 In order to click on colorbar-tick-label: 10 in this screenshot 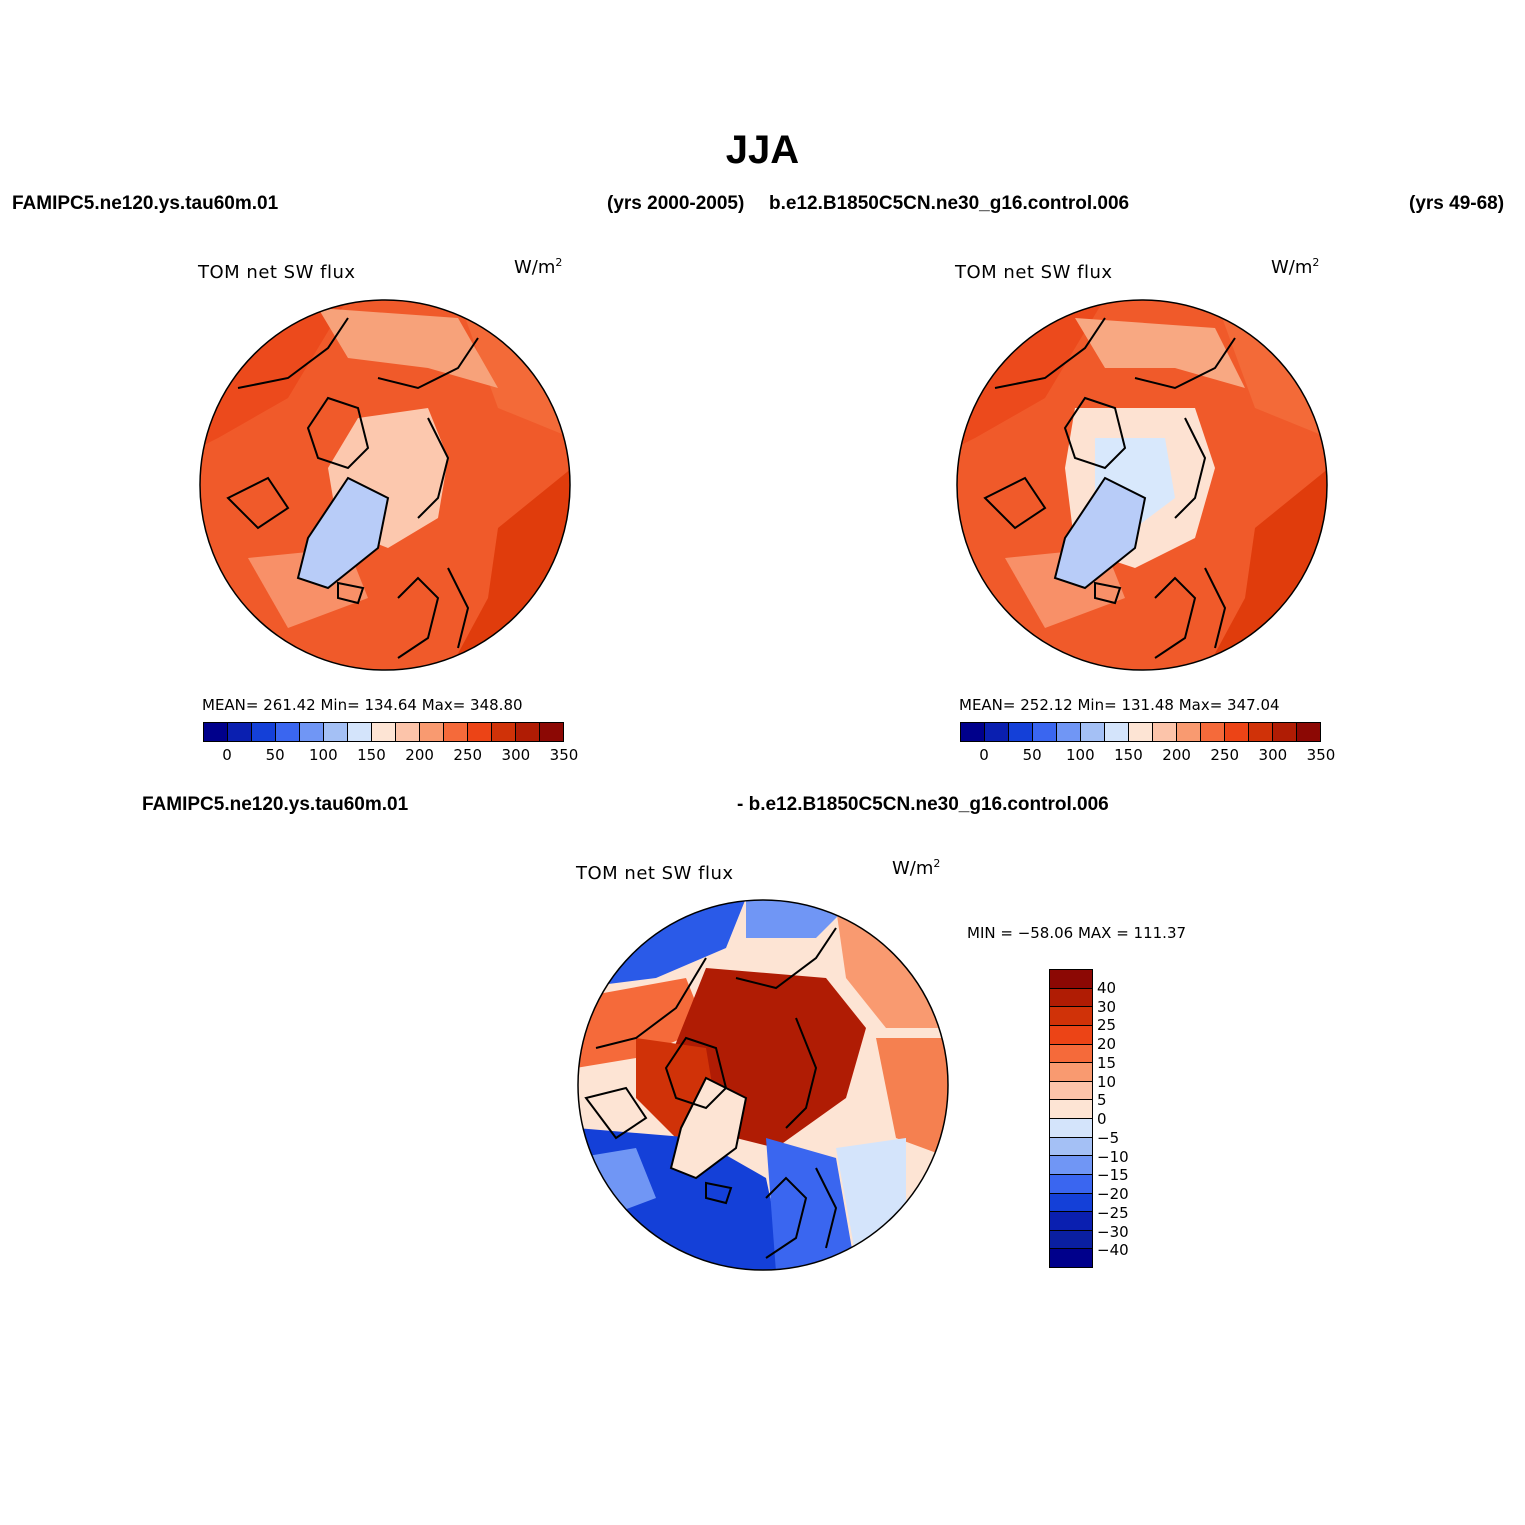, I will do `click(1107, 1081)`.